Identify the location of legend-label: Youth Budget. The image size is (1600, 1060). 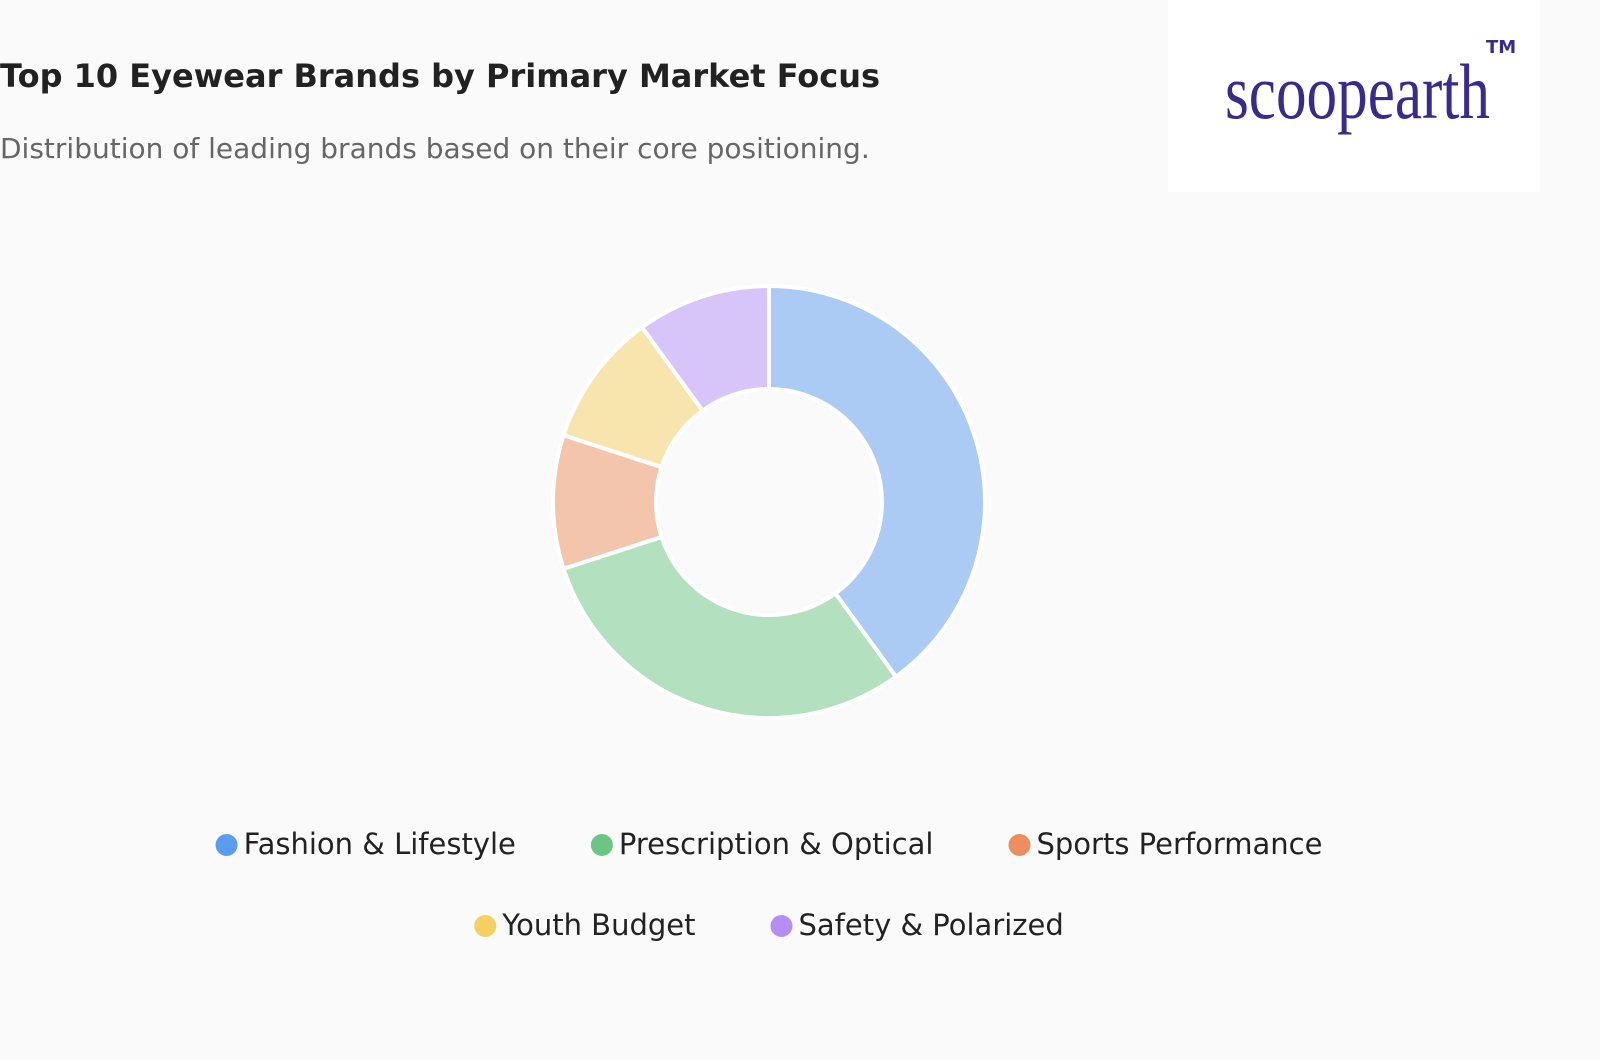
(598, 925).